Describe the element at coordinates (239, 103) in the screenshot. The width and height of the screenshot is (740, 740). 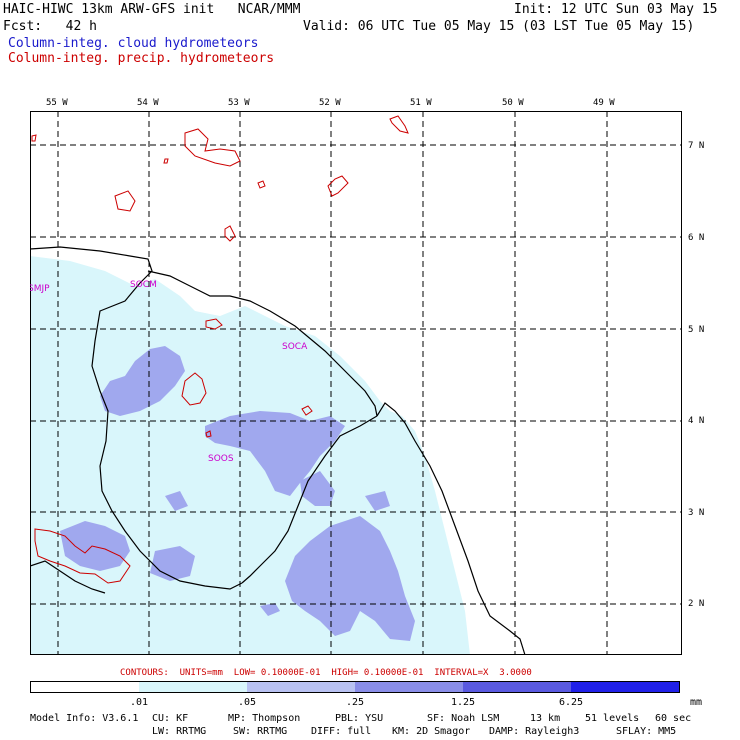
I see `lon-label-53w: 53 W` at that location.